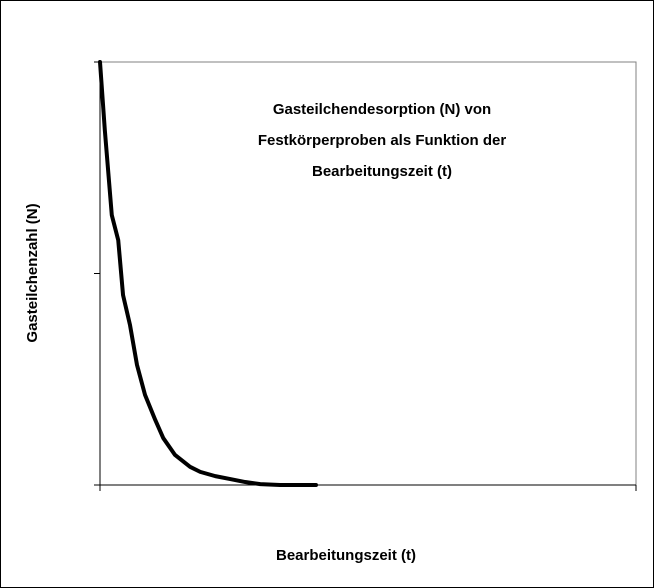 The height and width of the screenshot is (588, 654). I want to click on chart-title: Gasteilchendesorption (N) von, so click(382, 109).